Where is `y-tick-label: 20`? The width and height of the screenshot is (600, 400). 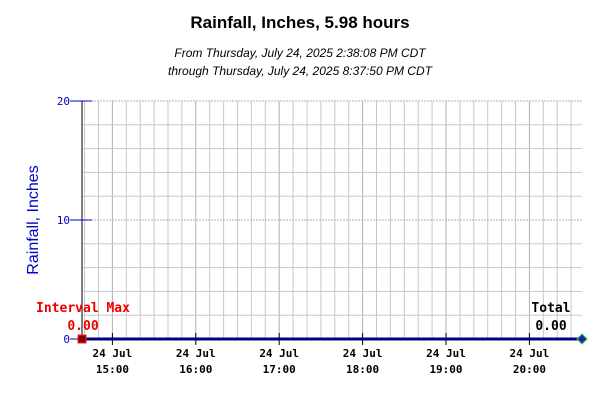
y-tick-label: 20 is located at coordinates (63, 101).